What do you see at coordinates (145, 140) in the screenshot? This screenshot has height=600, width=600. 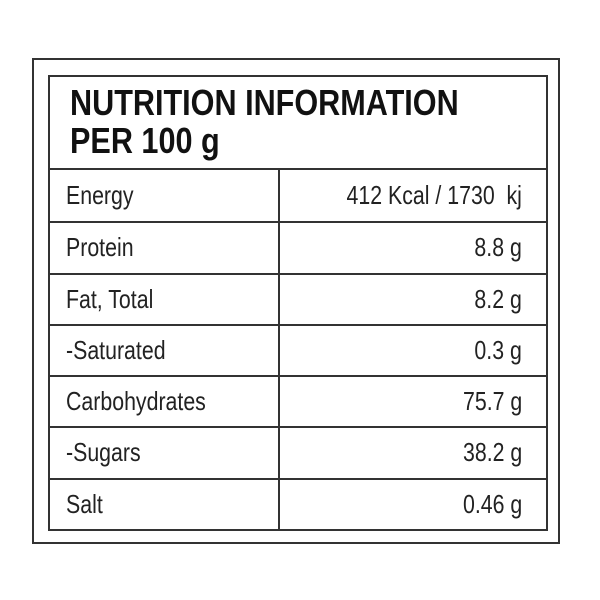 I see `header-title: PER 100 g` at bounding box center [145, 140].